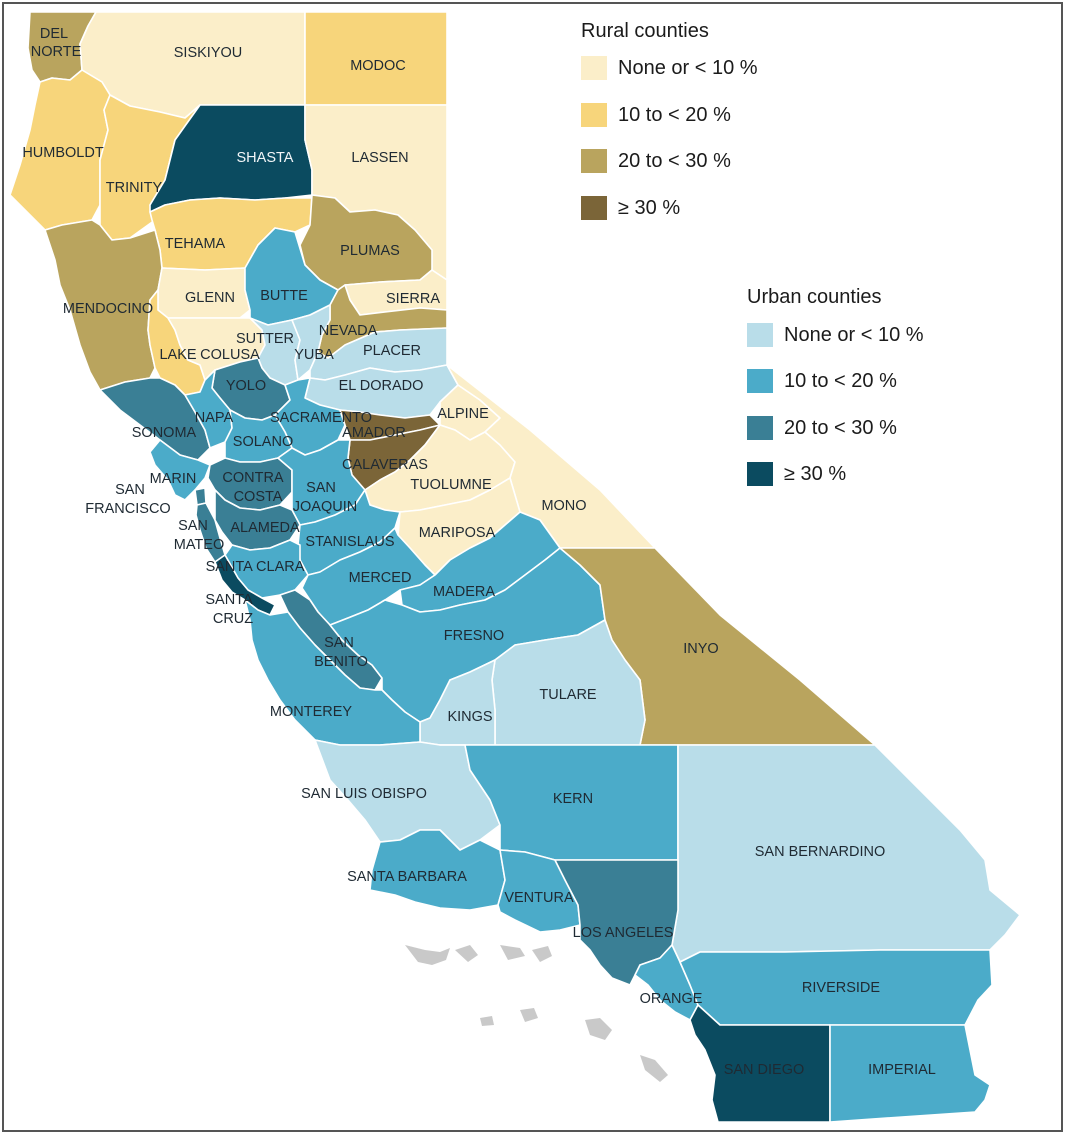  I want to click on label-butte: BUTTE, so click(284, 296).